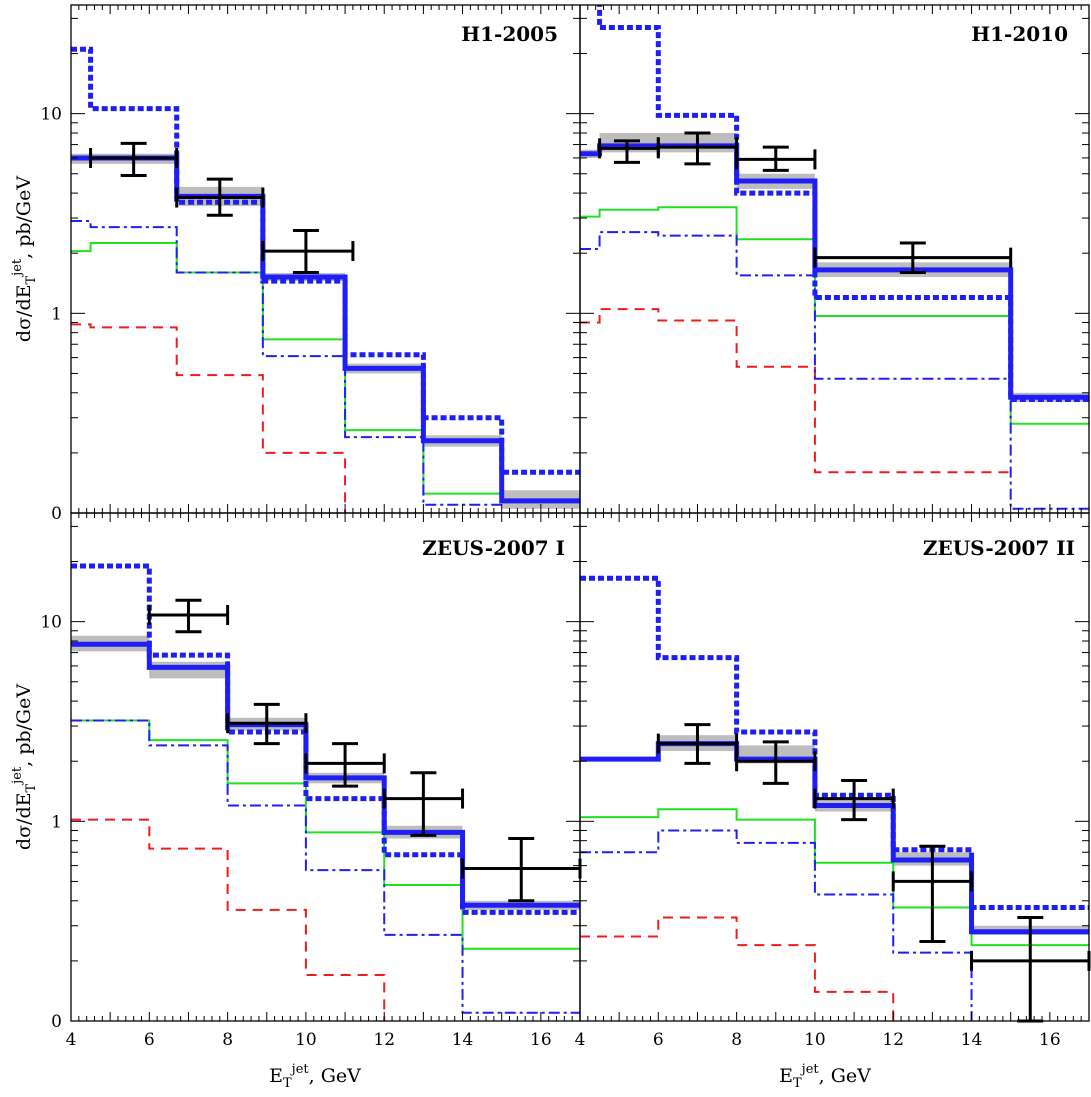  I want to click on y-axis-label-bottom: dσ/dETjet, pb/GeV, so click(24, 767).